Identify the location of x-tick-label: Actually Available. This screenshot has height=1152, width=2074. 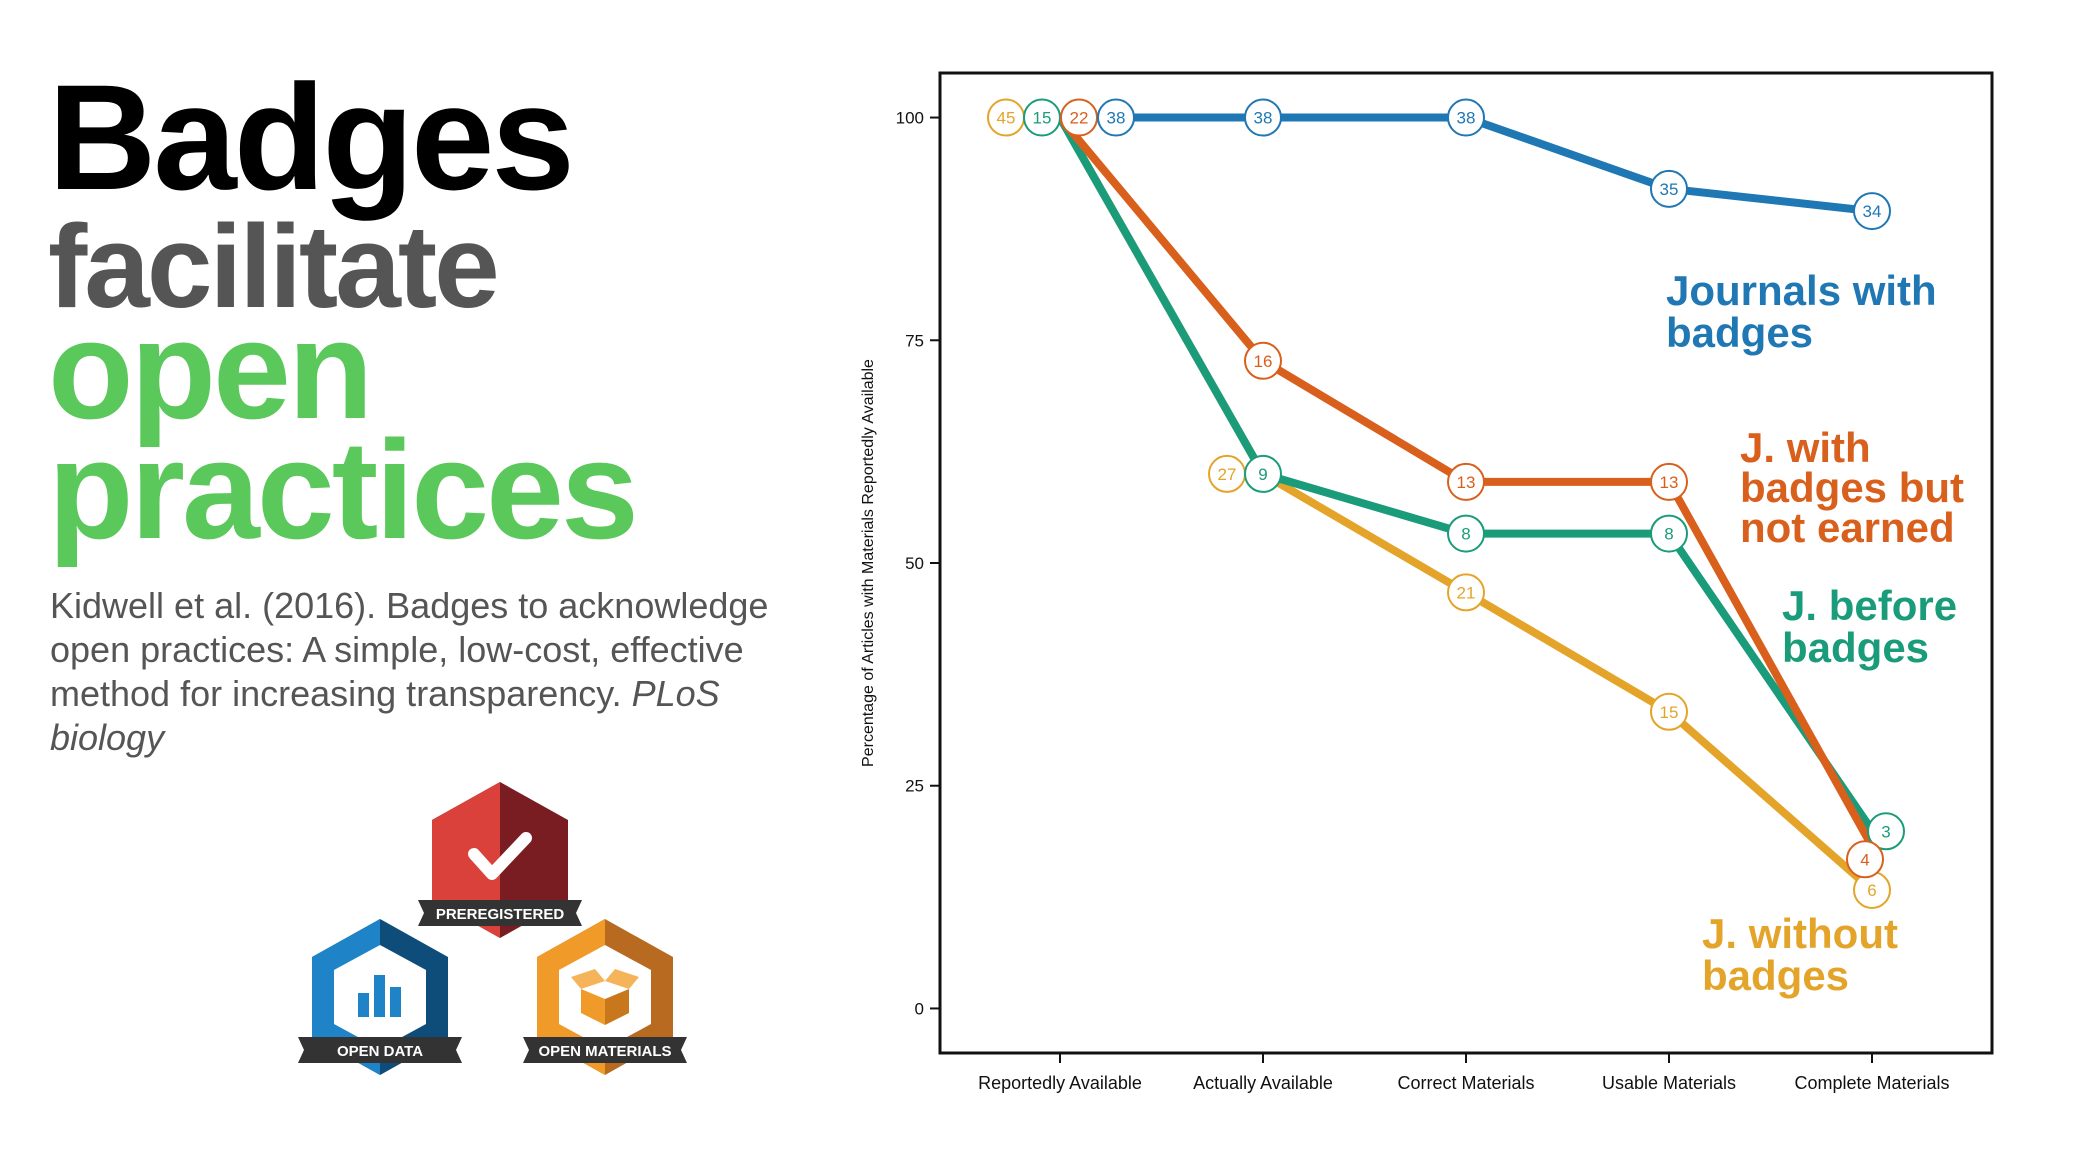
(1263, 1083).